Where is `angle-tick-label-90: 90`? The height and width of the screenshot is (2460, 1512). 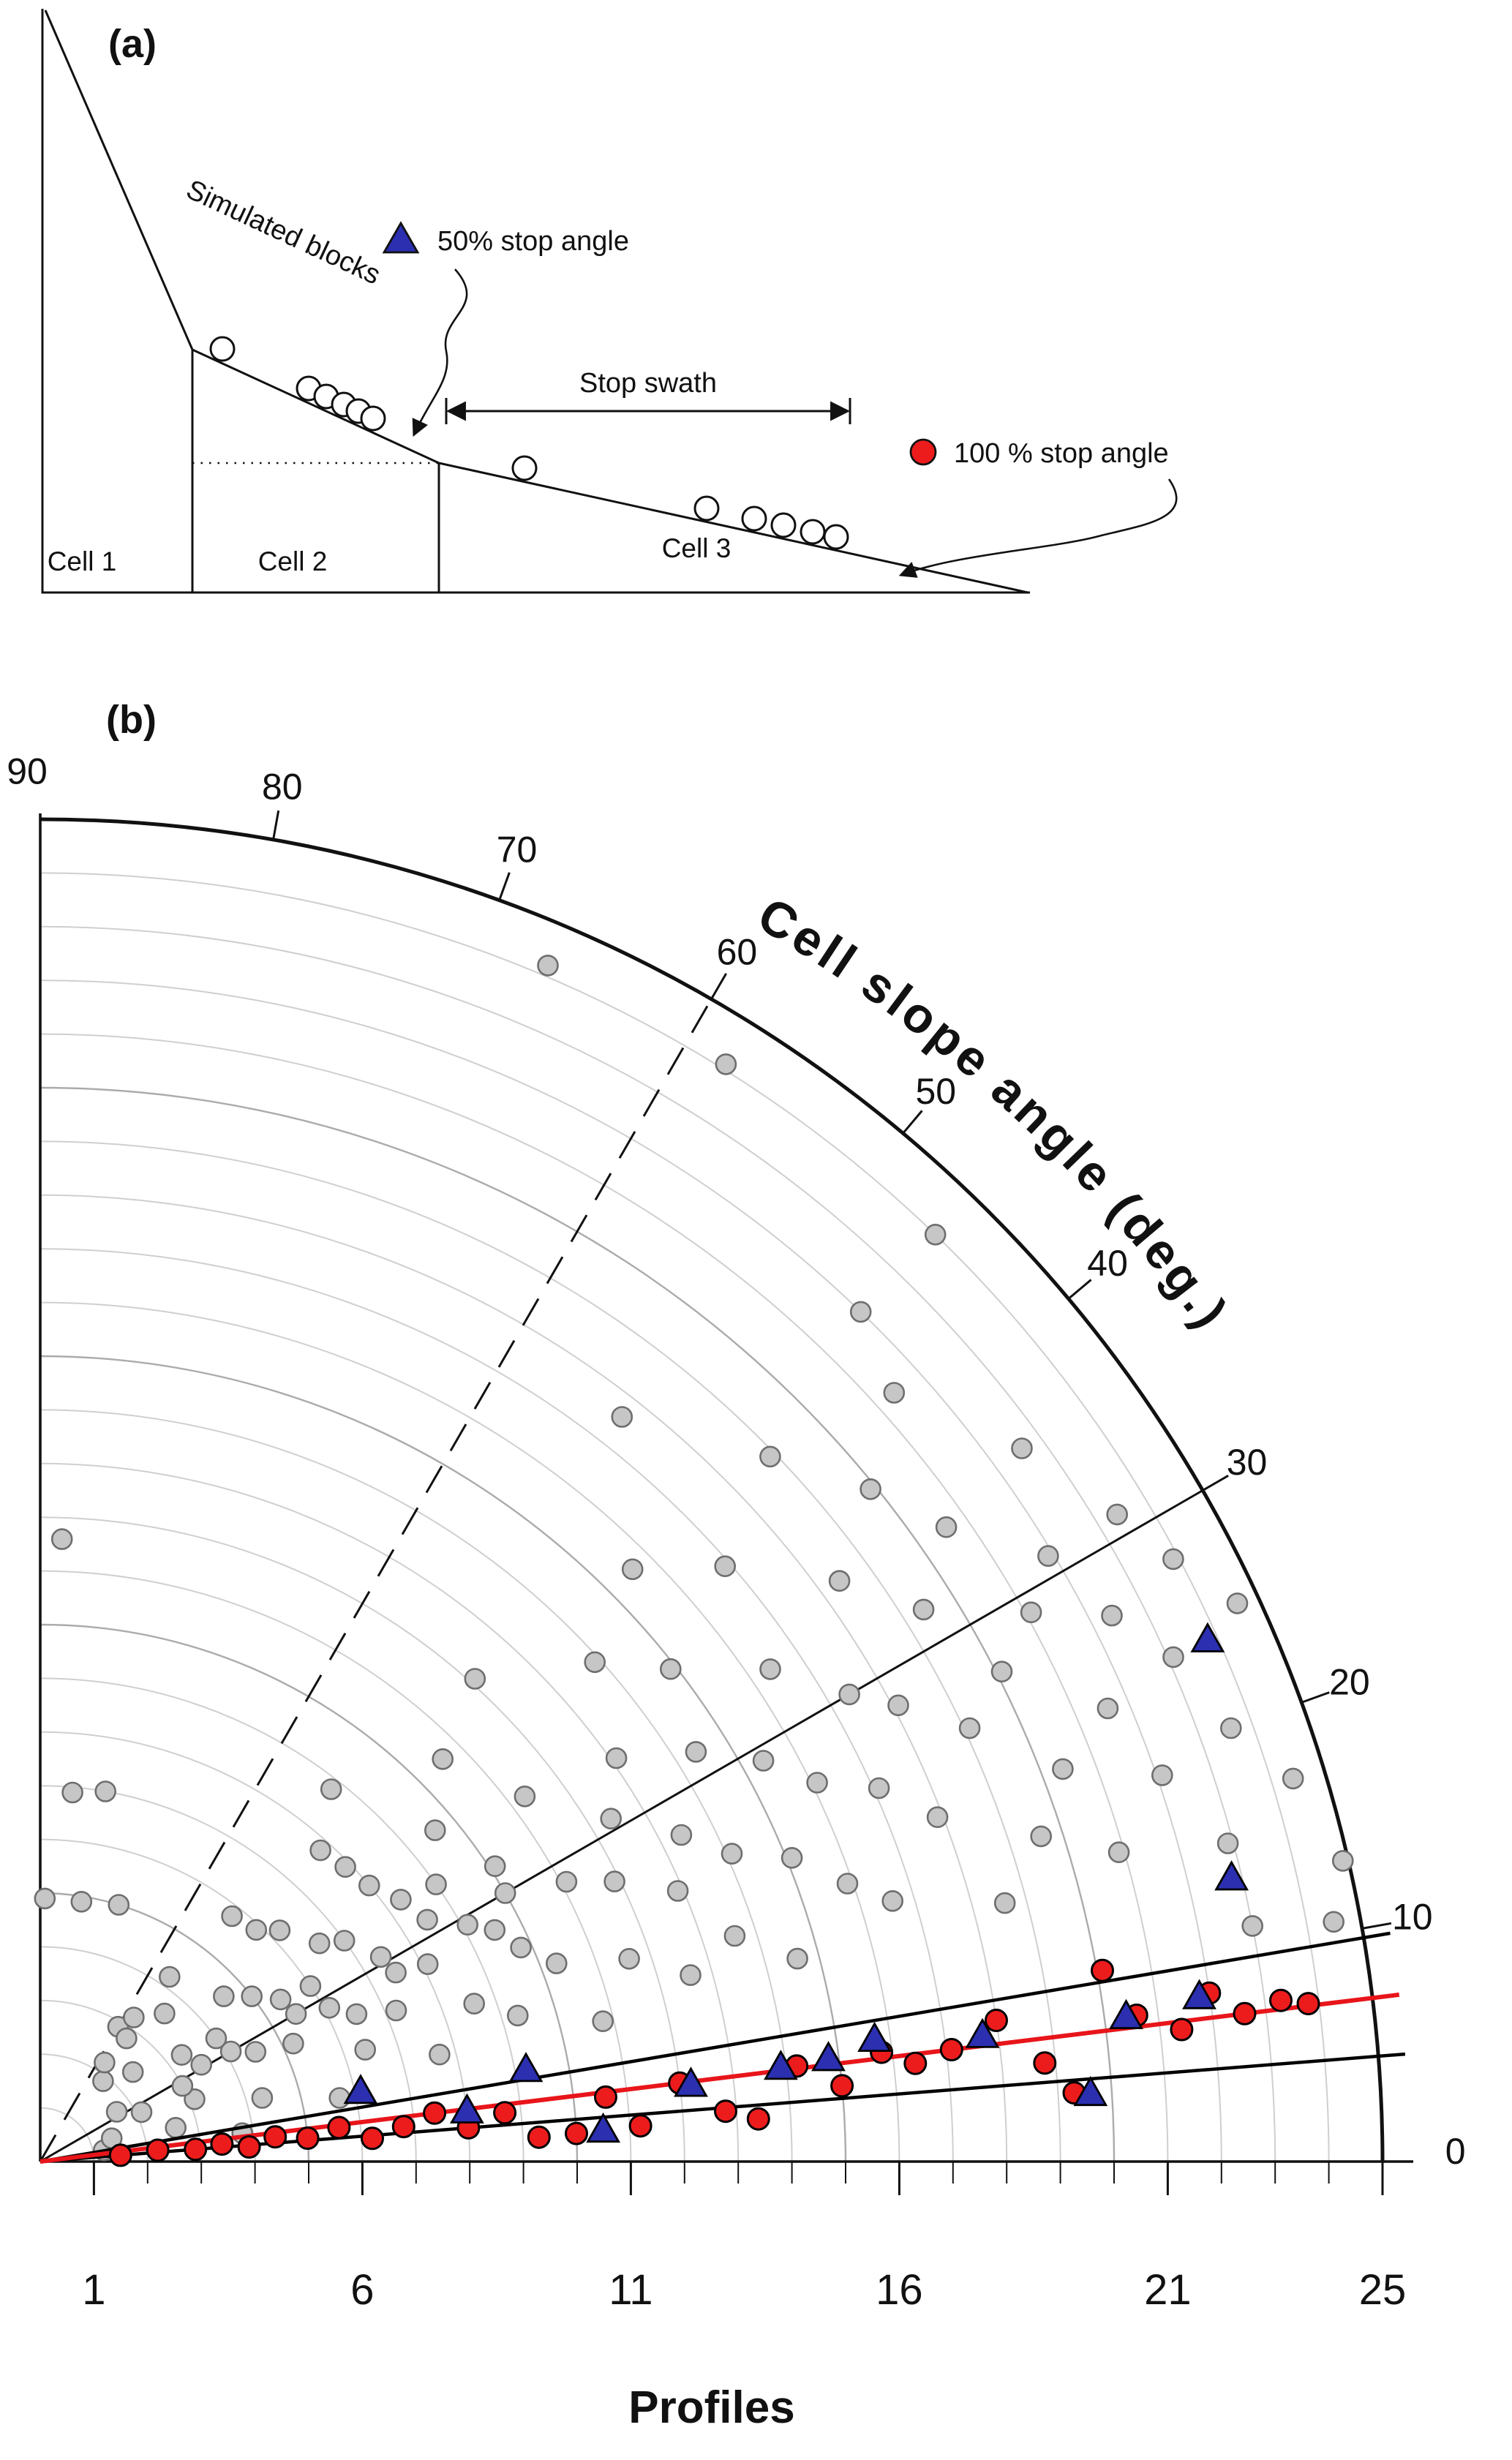 angle-tick-label-90: 90 is located at coordinates (28, 772).